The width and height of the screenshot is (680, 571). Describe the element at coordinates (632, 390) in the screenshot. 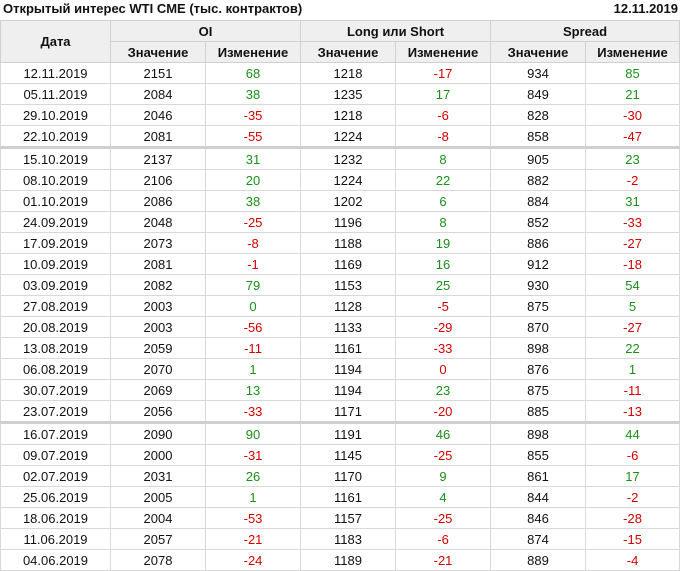

I see `spread-change-cell: -11` at that location.